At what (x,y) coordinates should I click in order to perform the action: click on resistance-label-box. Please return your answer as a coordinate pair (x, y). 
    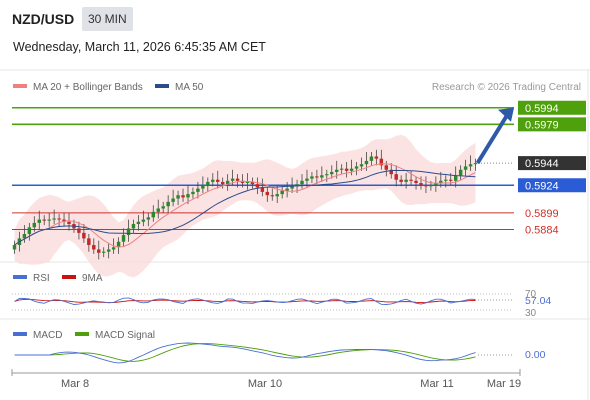
    Looking at the image, I should click on (552, 107).